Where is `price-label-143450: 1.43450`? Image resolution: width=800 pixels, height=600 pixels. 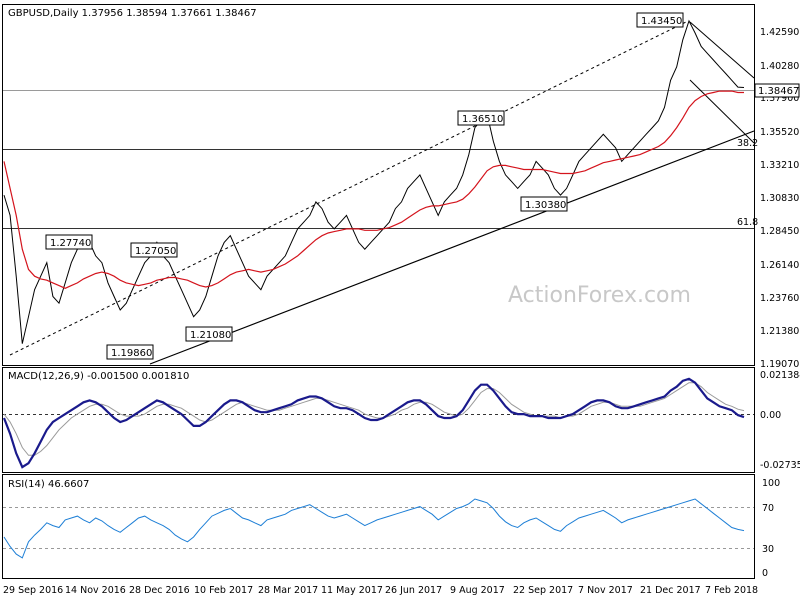 price-label-143450: 1.43450 is located at coordinates (660, 20).